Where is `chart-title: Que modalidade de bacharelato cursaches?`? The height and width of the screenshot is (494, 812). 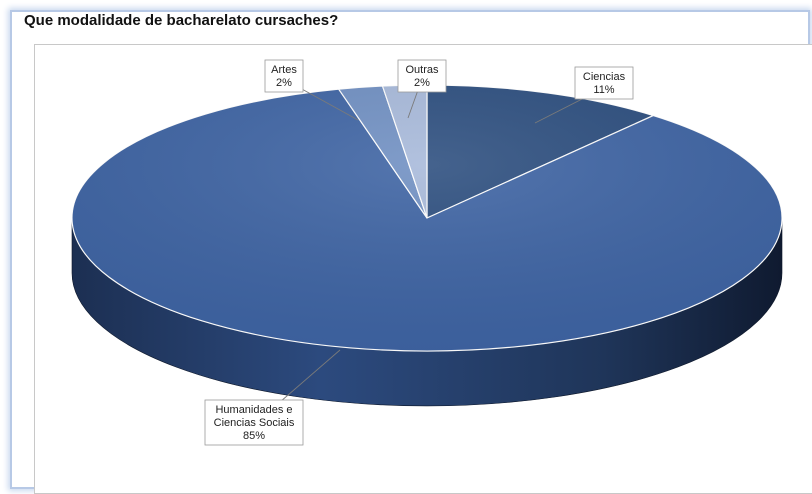 chart-title: Que modalidade de bacharelato cursaches? is located at coordinates (181, 20).